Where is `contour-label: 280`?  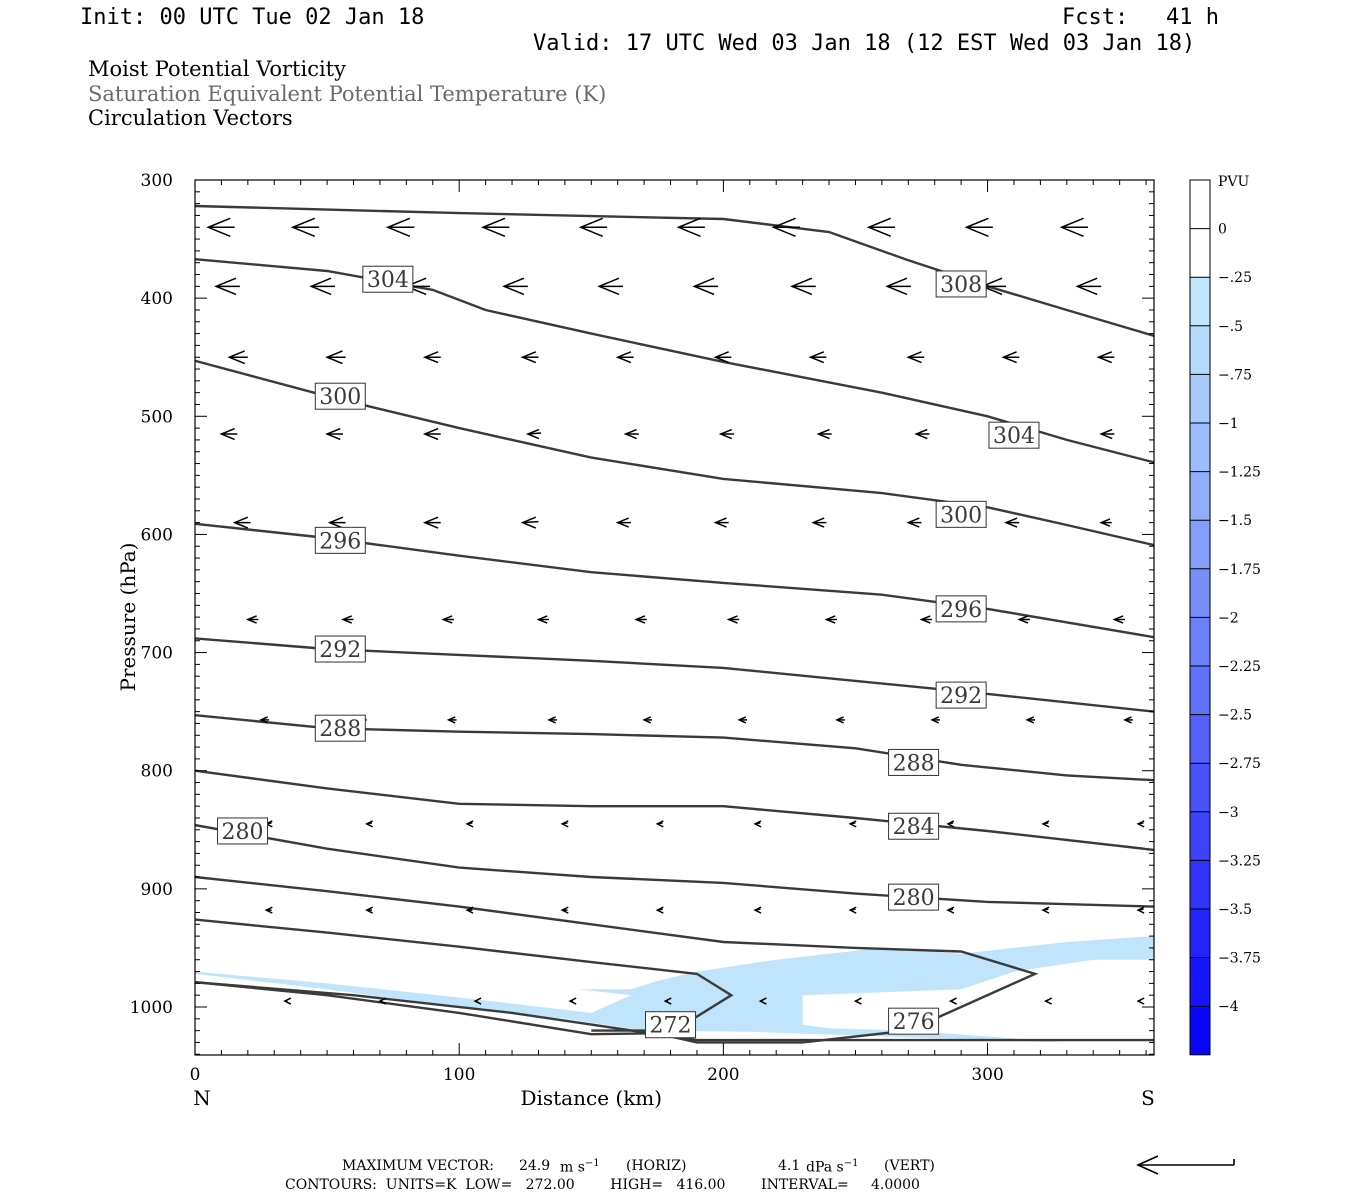 contour-label: 280 is located at coordinates (243, 831).